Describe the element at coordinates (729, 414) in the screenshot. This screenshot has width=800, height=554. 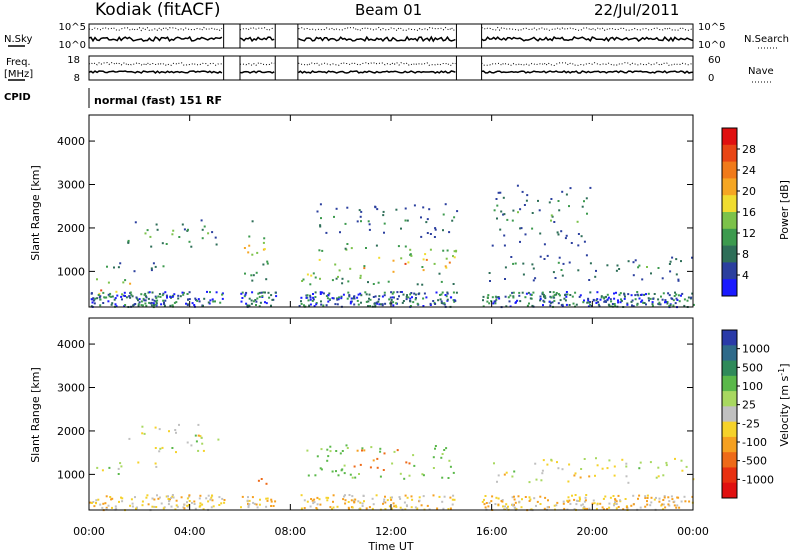
I see `colorbar-frame` at that location.